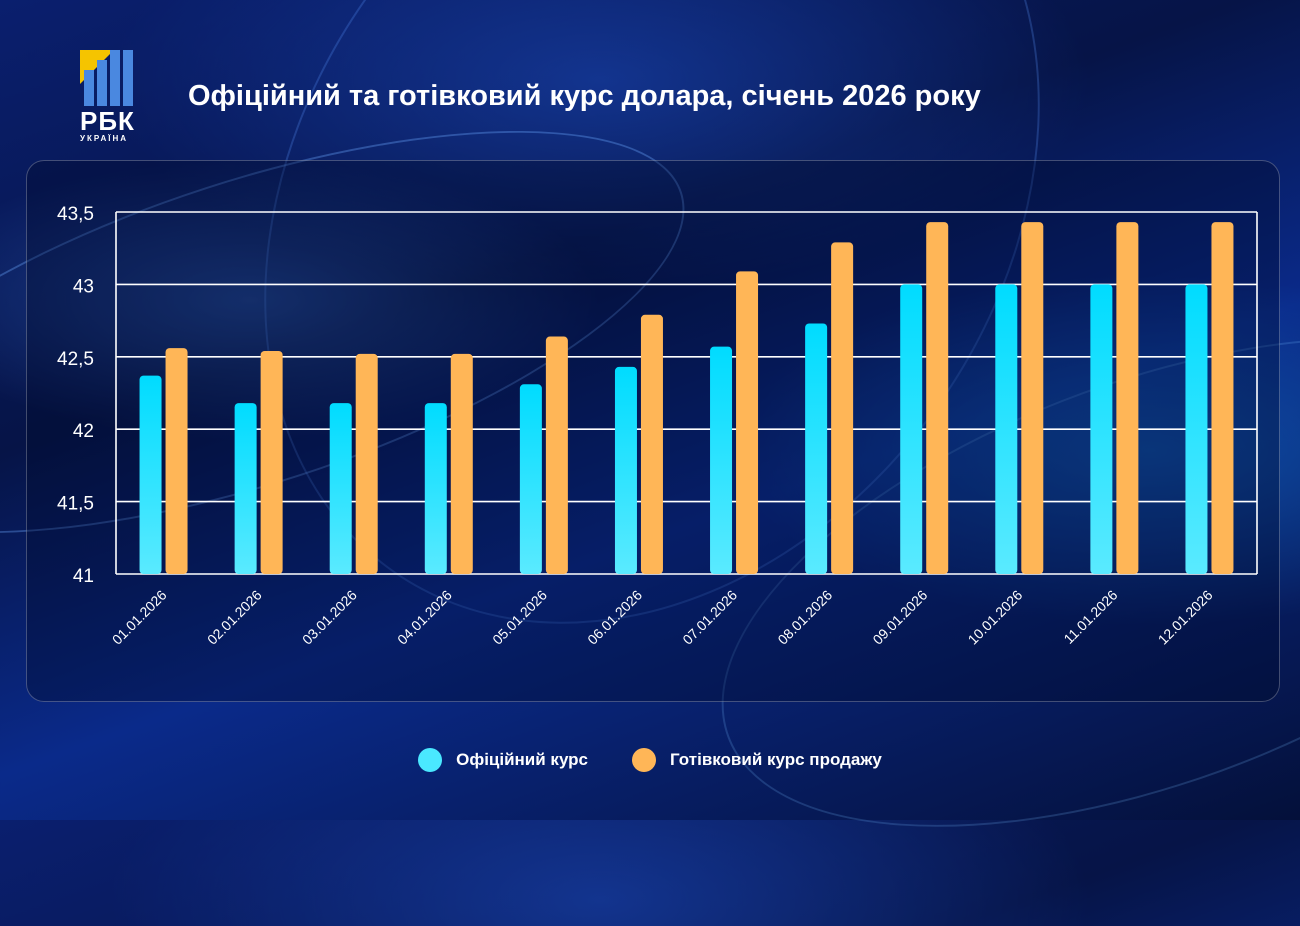 Image resolution: width=1300 pixels, height=926 pixels. I want to click on x-tick-label: 01.01.2026, so click(139, 617).